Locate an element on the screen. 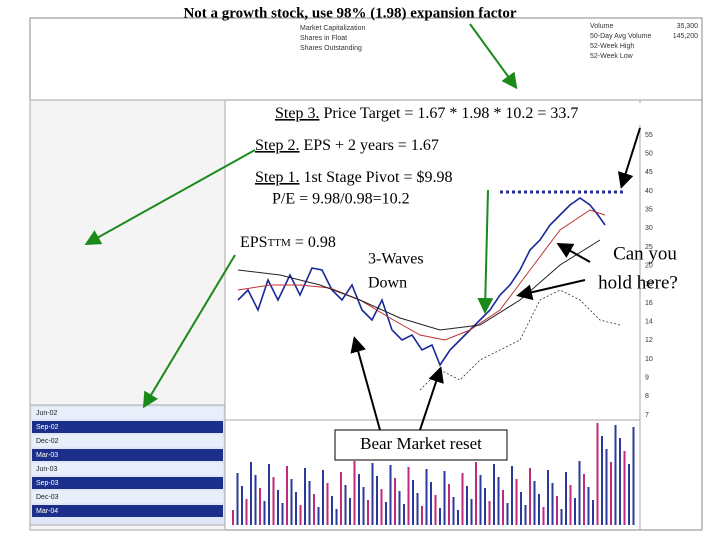 Image resolution: width=720 pixels, height=540 pixels. axis-label: 9 is located at coordinates (647, 378).